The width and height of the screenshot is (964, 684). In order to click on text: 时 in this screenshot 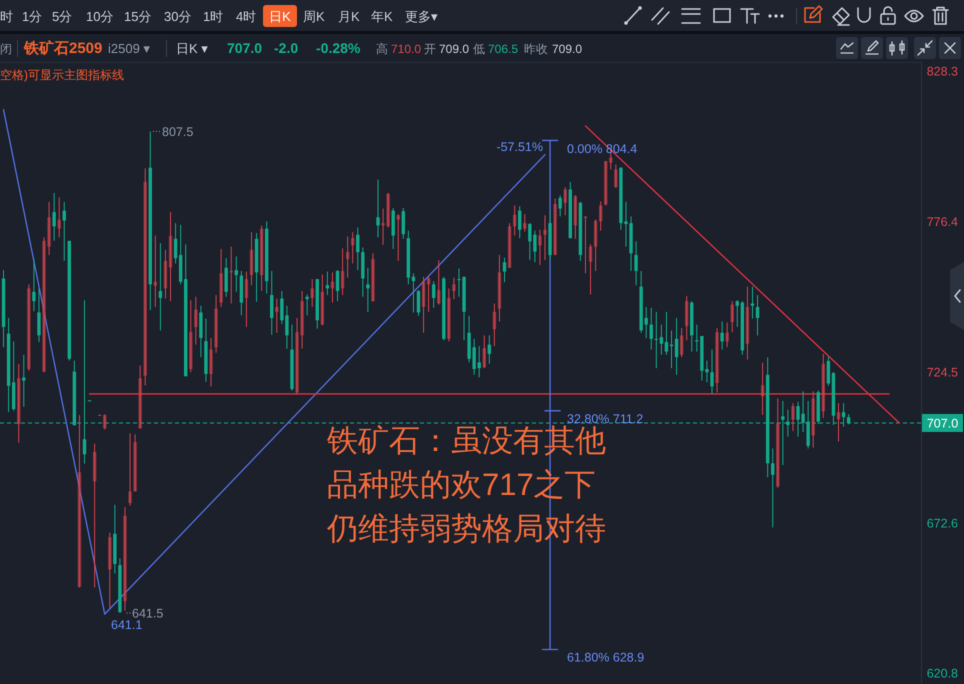, I will do `click(6, 16)`.